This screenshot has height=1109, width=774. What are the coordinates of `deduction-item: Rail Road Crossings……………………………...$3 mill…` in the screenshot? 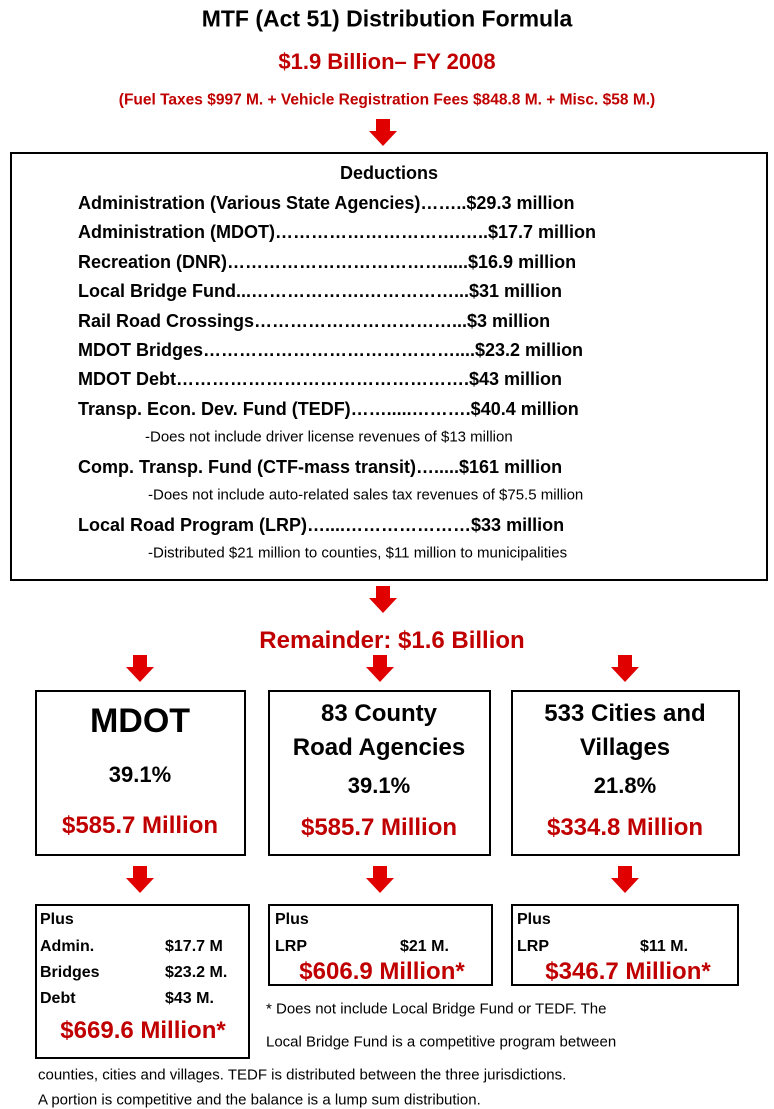 It's located at (314, 320).